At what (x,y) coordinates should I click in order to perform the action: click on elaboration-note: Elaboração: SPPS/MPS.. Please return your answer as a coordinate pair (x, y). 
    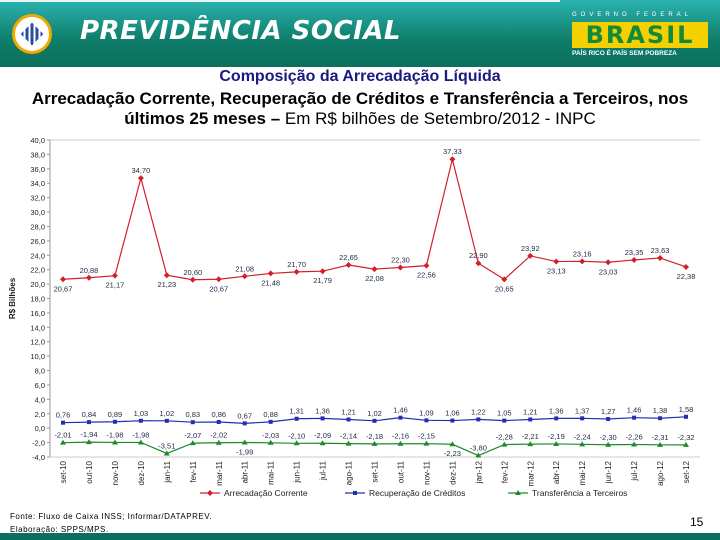
    Looking at the image, I should click on (59, 529).